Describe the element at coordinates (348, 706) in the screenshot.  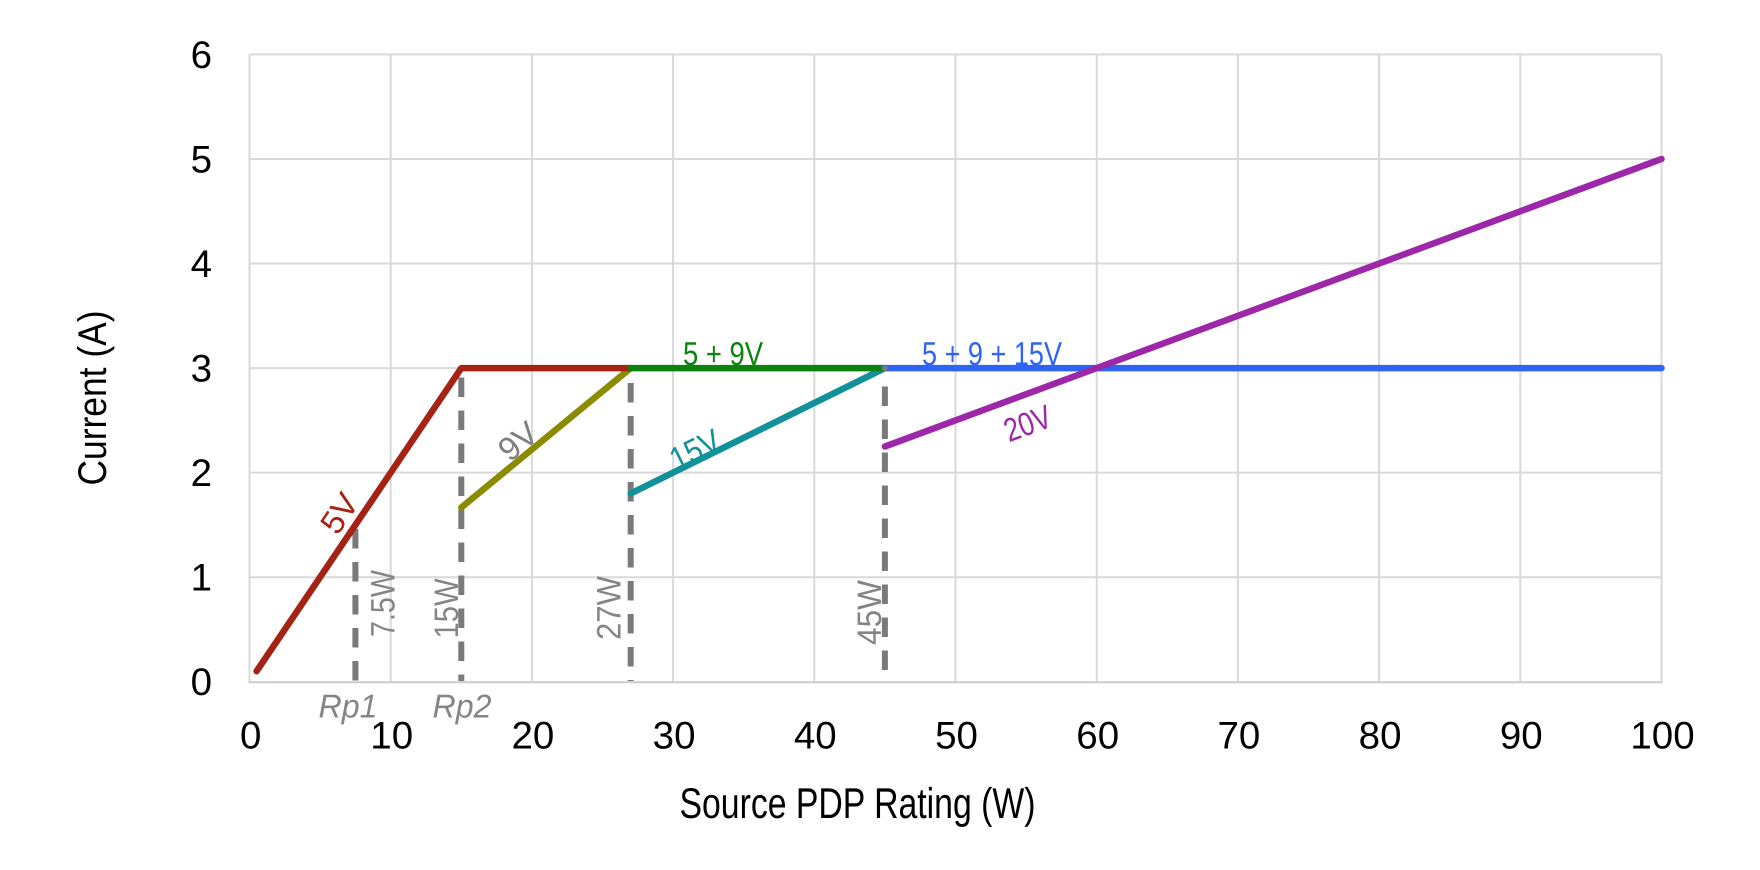
I see `svg-text: Rp1` at that location.